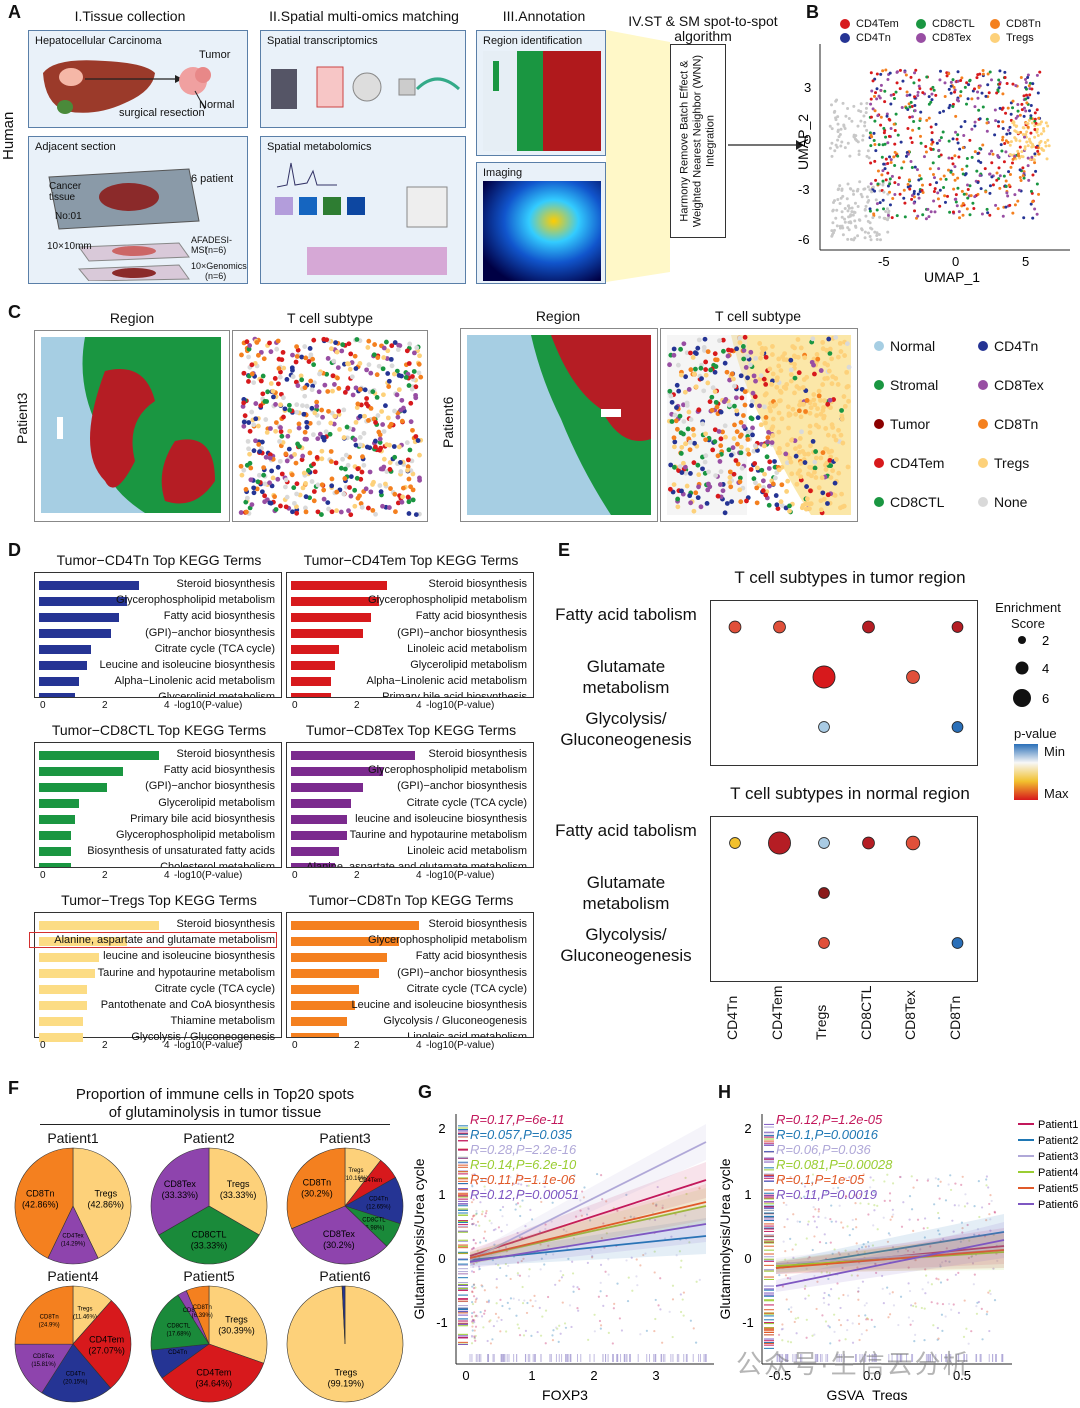 The image size is (1080, 1408). I want to click on pie-slice, so click(102, 1344).